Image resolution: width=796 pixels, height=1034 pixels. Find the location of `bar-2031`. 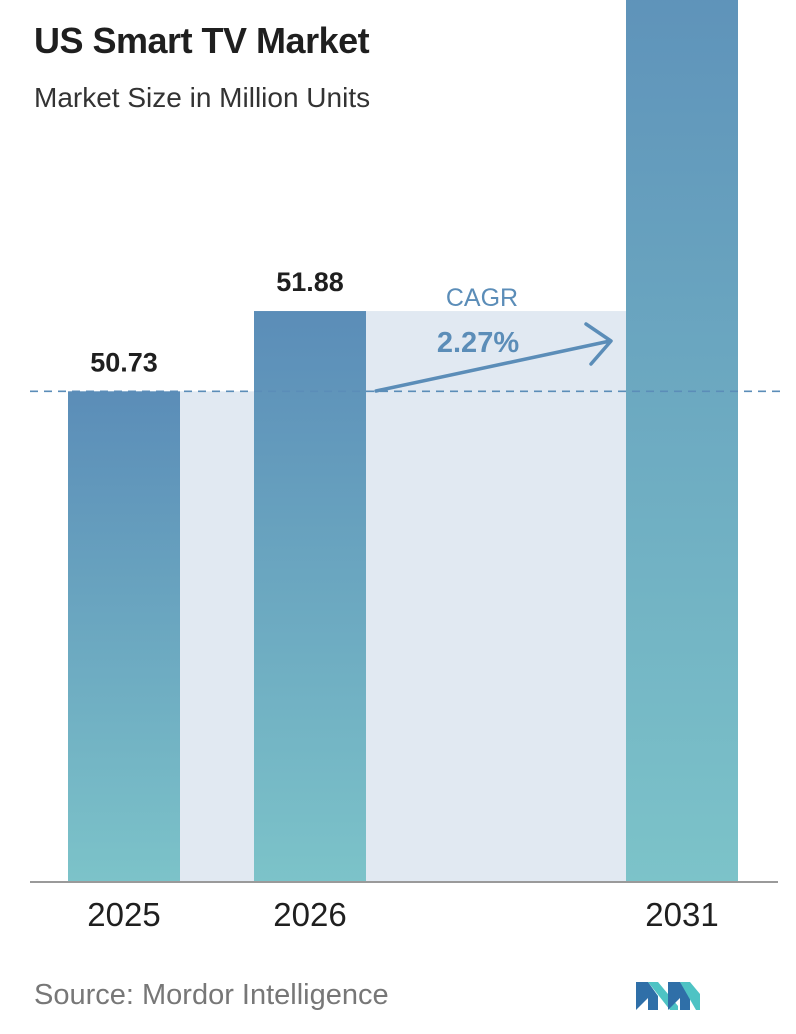

bar-2031 is located at coordinates (682, 441).